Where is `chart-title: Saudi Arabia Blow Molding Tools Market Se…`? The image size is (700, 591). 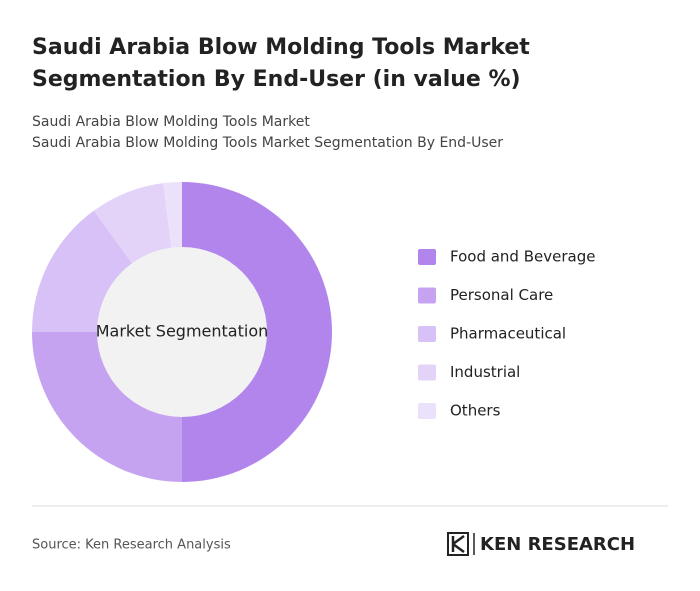 chart-title: Saudi Arabia Blow Molding Tools Market Se… is located at coordinates (281, 63).